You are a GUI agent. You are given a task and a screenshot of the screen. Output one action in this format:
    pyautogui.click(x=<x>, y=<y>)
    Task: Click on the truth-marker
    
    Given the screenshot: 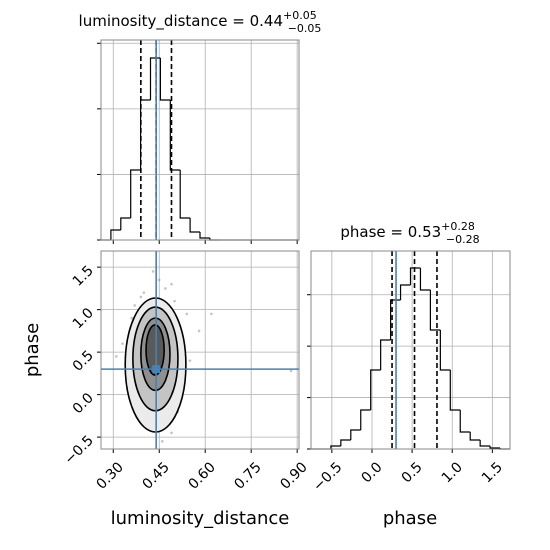 What is the action you would take?
    pyautogui.click(x=156, y=369)
    